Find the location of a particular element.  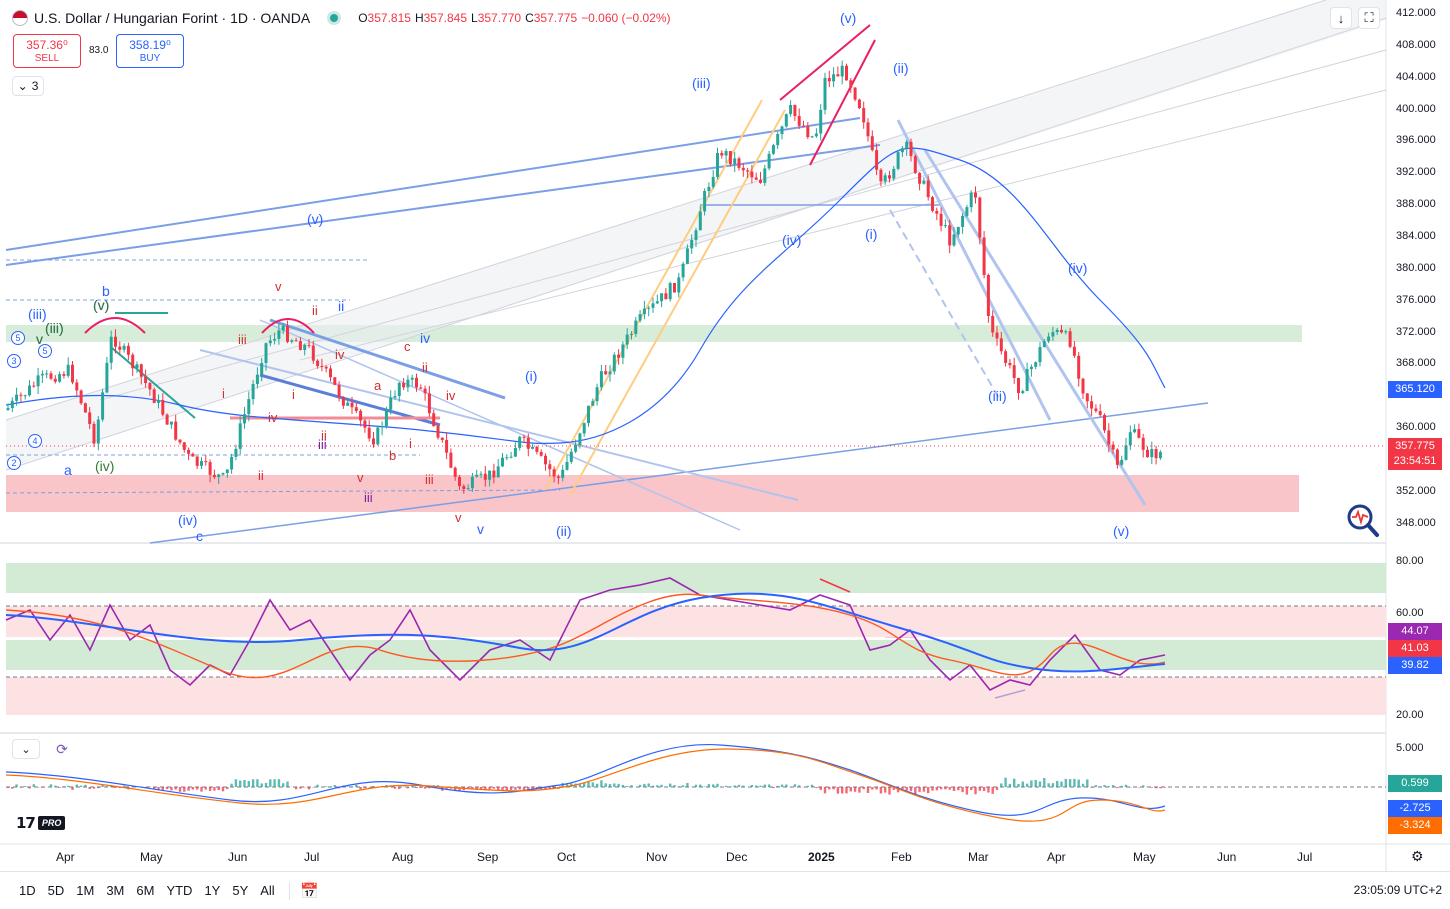

time-axis-label: Jul is located at coordinates (312, 857).